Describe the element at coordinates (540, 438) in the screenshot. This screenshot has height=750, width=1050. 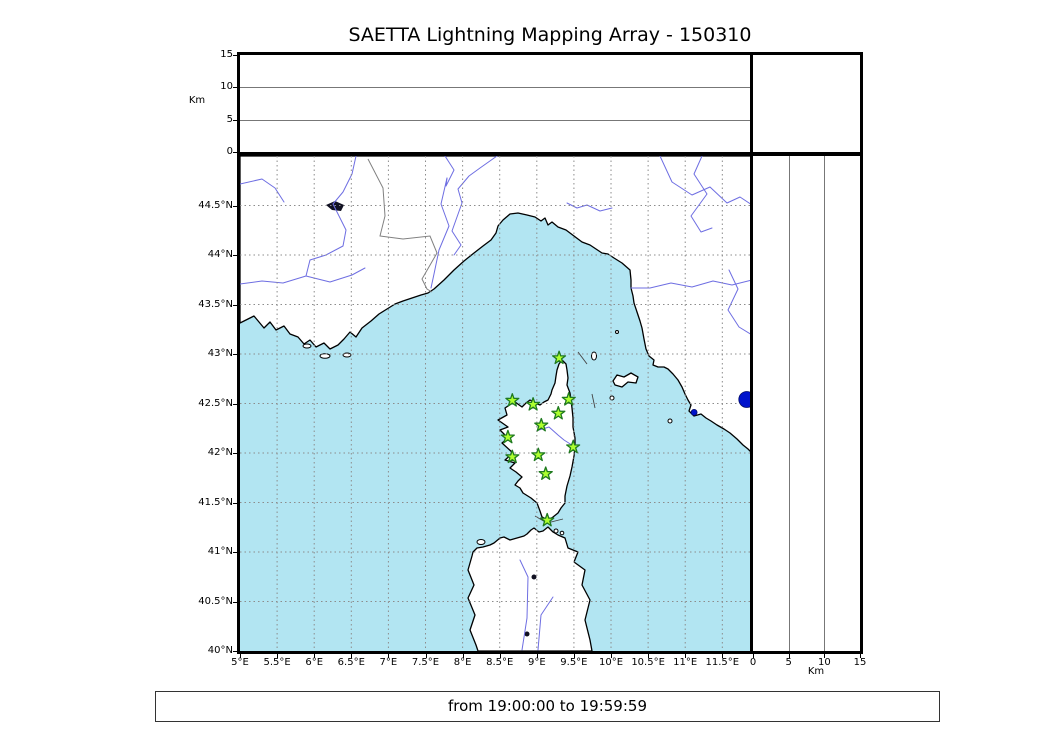
I see `station-star-markers` at that location.